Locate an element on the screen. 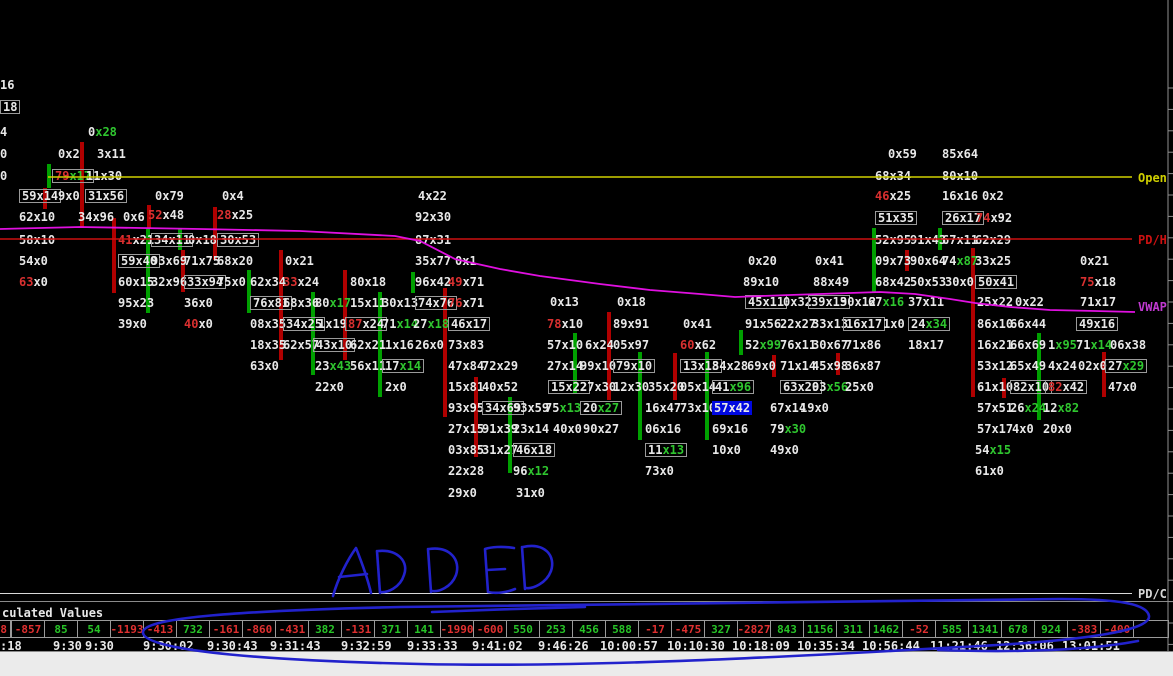 This screenshot has width=1173, height=676. footprint-cell: 4x24 is located at coordinates (1062, 366).